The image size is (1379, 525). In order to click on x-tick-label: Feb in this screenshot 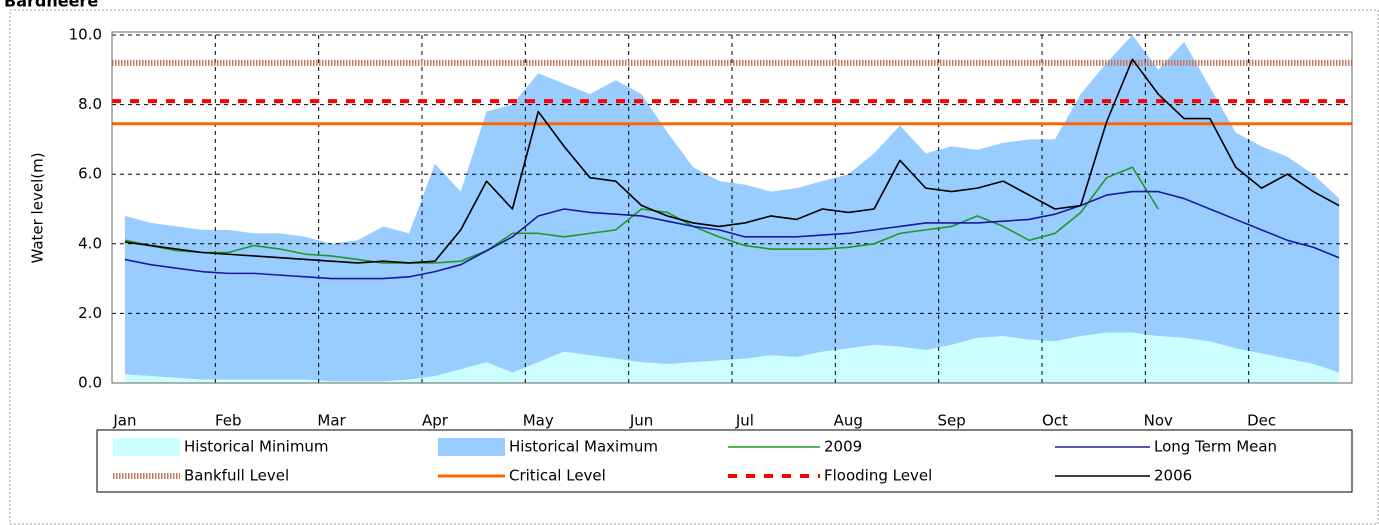, I will do `click(228, 421)`.